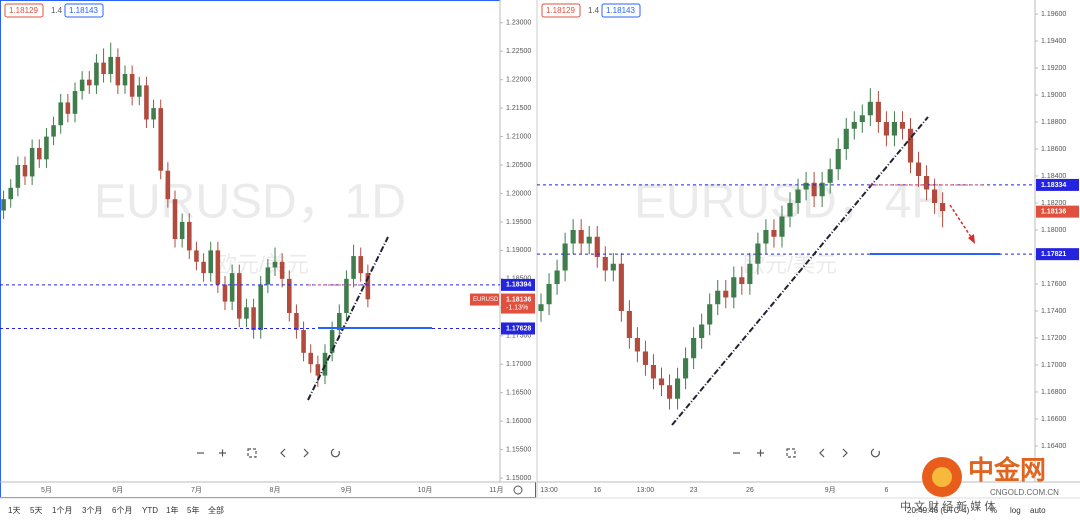 The image size is (1080, 526). I want to click on y-tick-label: 1.16800, so click(1053, 392).